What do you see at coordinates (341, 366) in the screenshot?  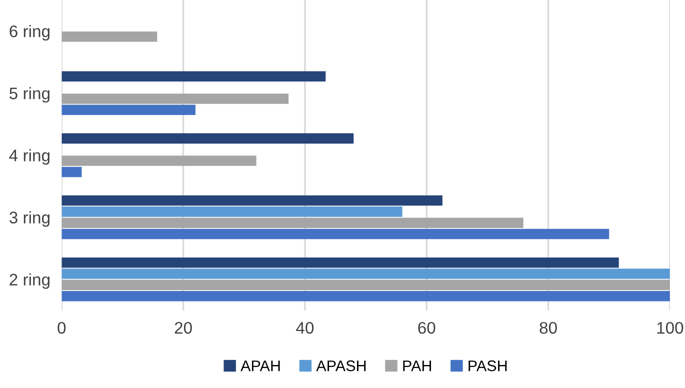 I see `legend-label: APASH` at bounding box center [341, 366].